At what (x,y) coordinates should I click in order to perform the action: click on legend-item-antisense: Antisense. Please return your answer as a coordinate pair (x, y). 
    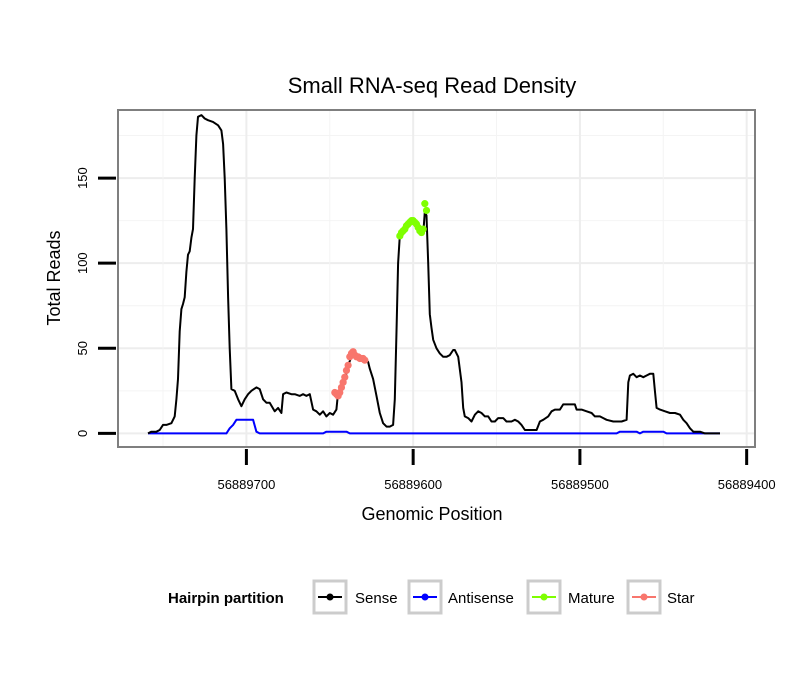
    Looking at the image, I should click on (460, 597).